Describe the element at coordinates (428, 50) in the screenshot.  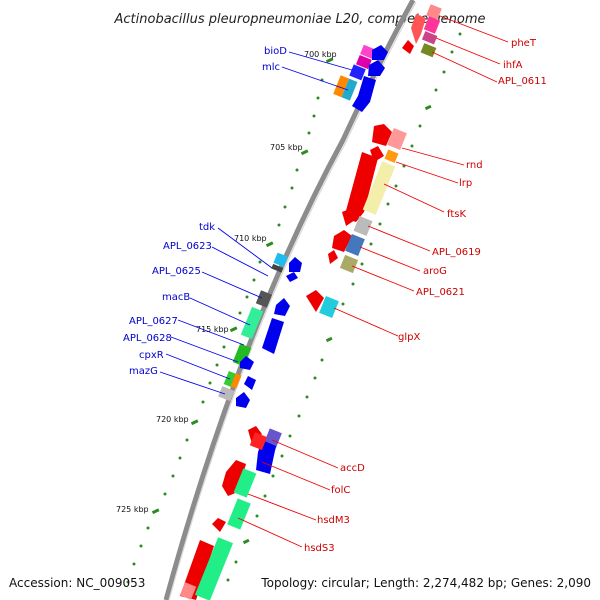
I see `gene-APL_0611-cog` at that location.